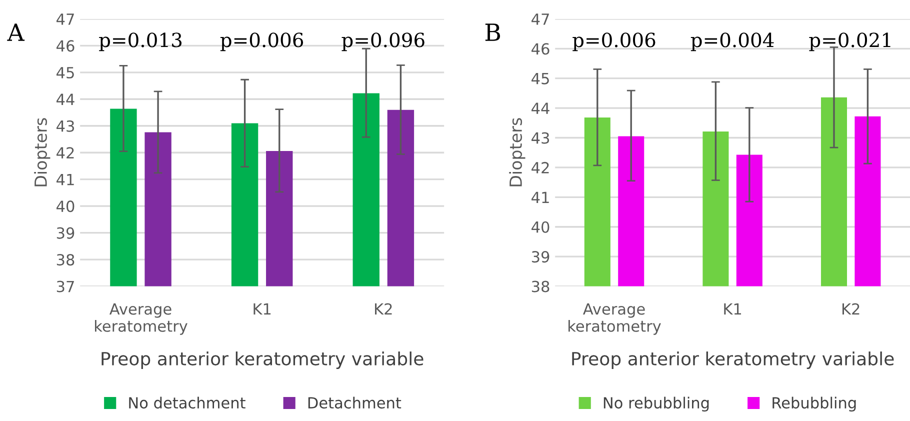 This screenshot has height=421, width=910. I want to click on y-tick-label: 37, so click(65, 286).